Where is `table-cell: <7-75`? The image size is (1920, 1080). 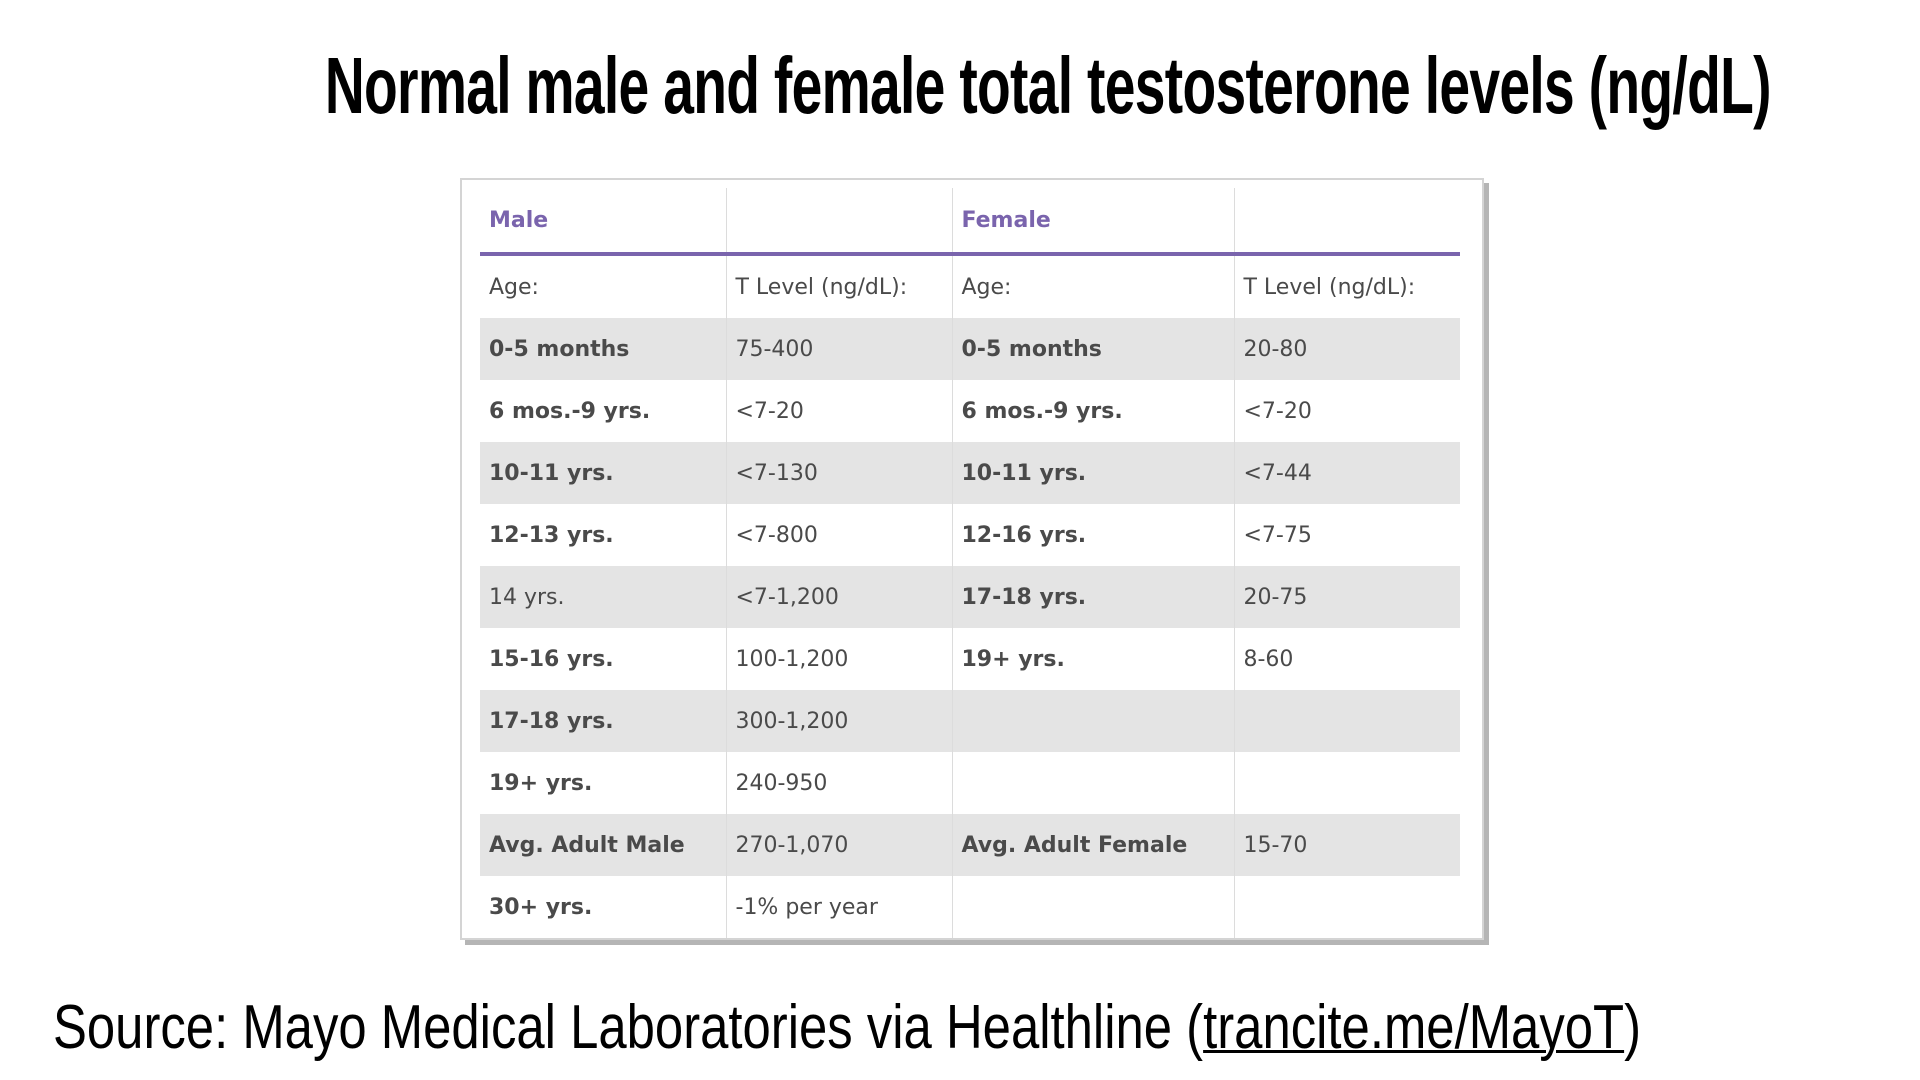 table-cell: <7-75 is located at coordinates (1346, 535).